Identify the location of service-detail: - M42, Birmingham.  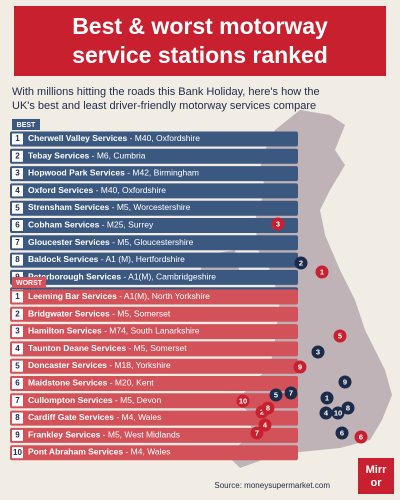
(162, 173).